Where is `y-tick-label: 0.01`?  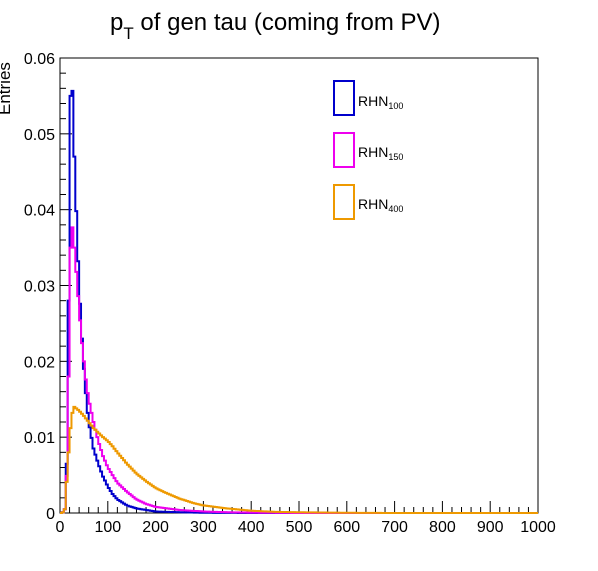
y-tick-label: 0.01 is located at coordinates (39, 438).